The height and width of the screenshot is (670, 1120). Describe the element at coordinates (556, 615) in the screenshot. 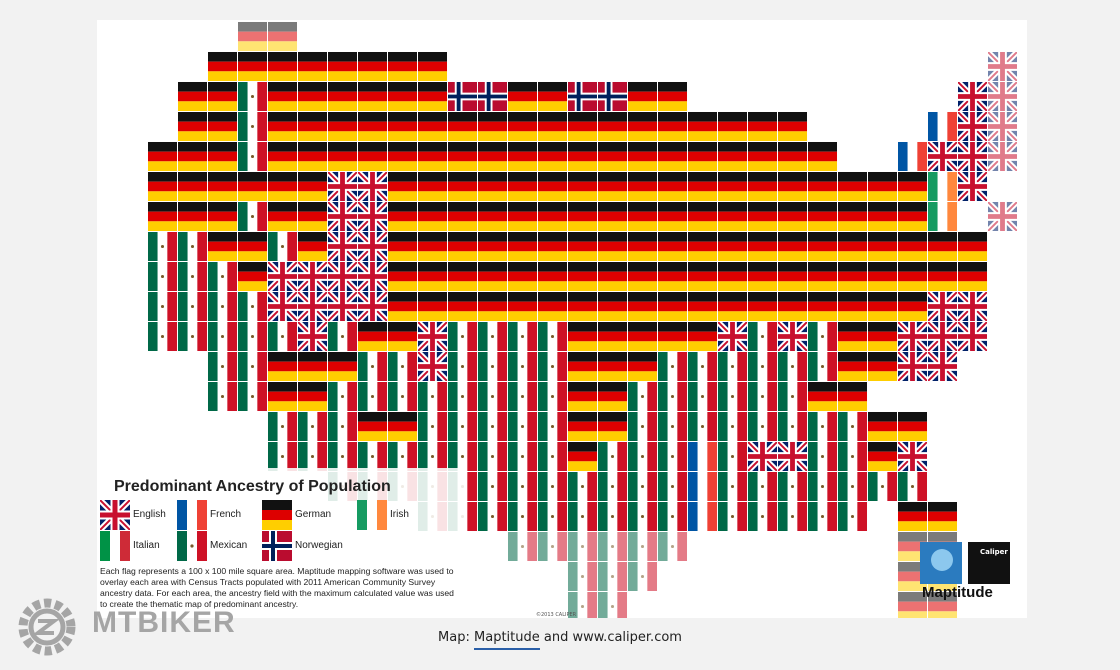

I see `copyright: ©2013 CALIPER` at that location.